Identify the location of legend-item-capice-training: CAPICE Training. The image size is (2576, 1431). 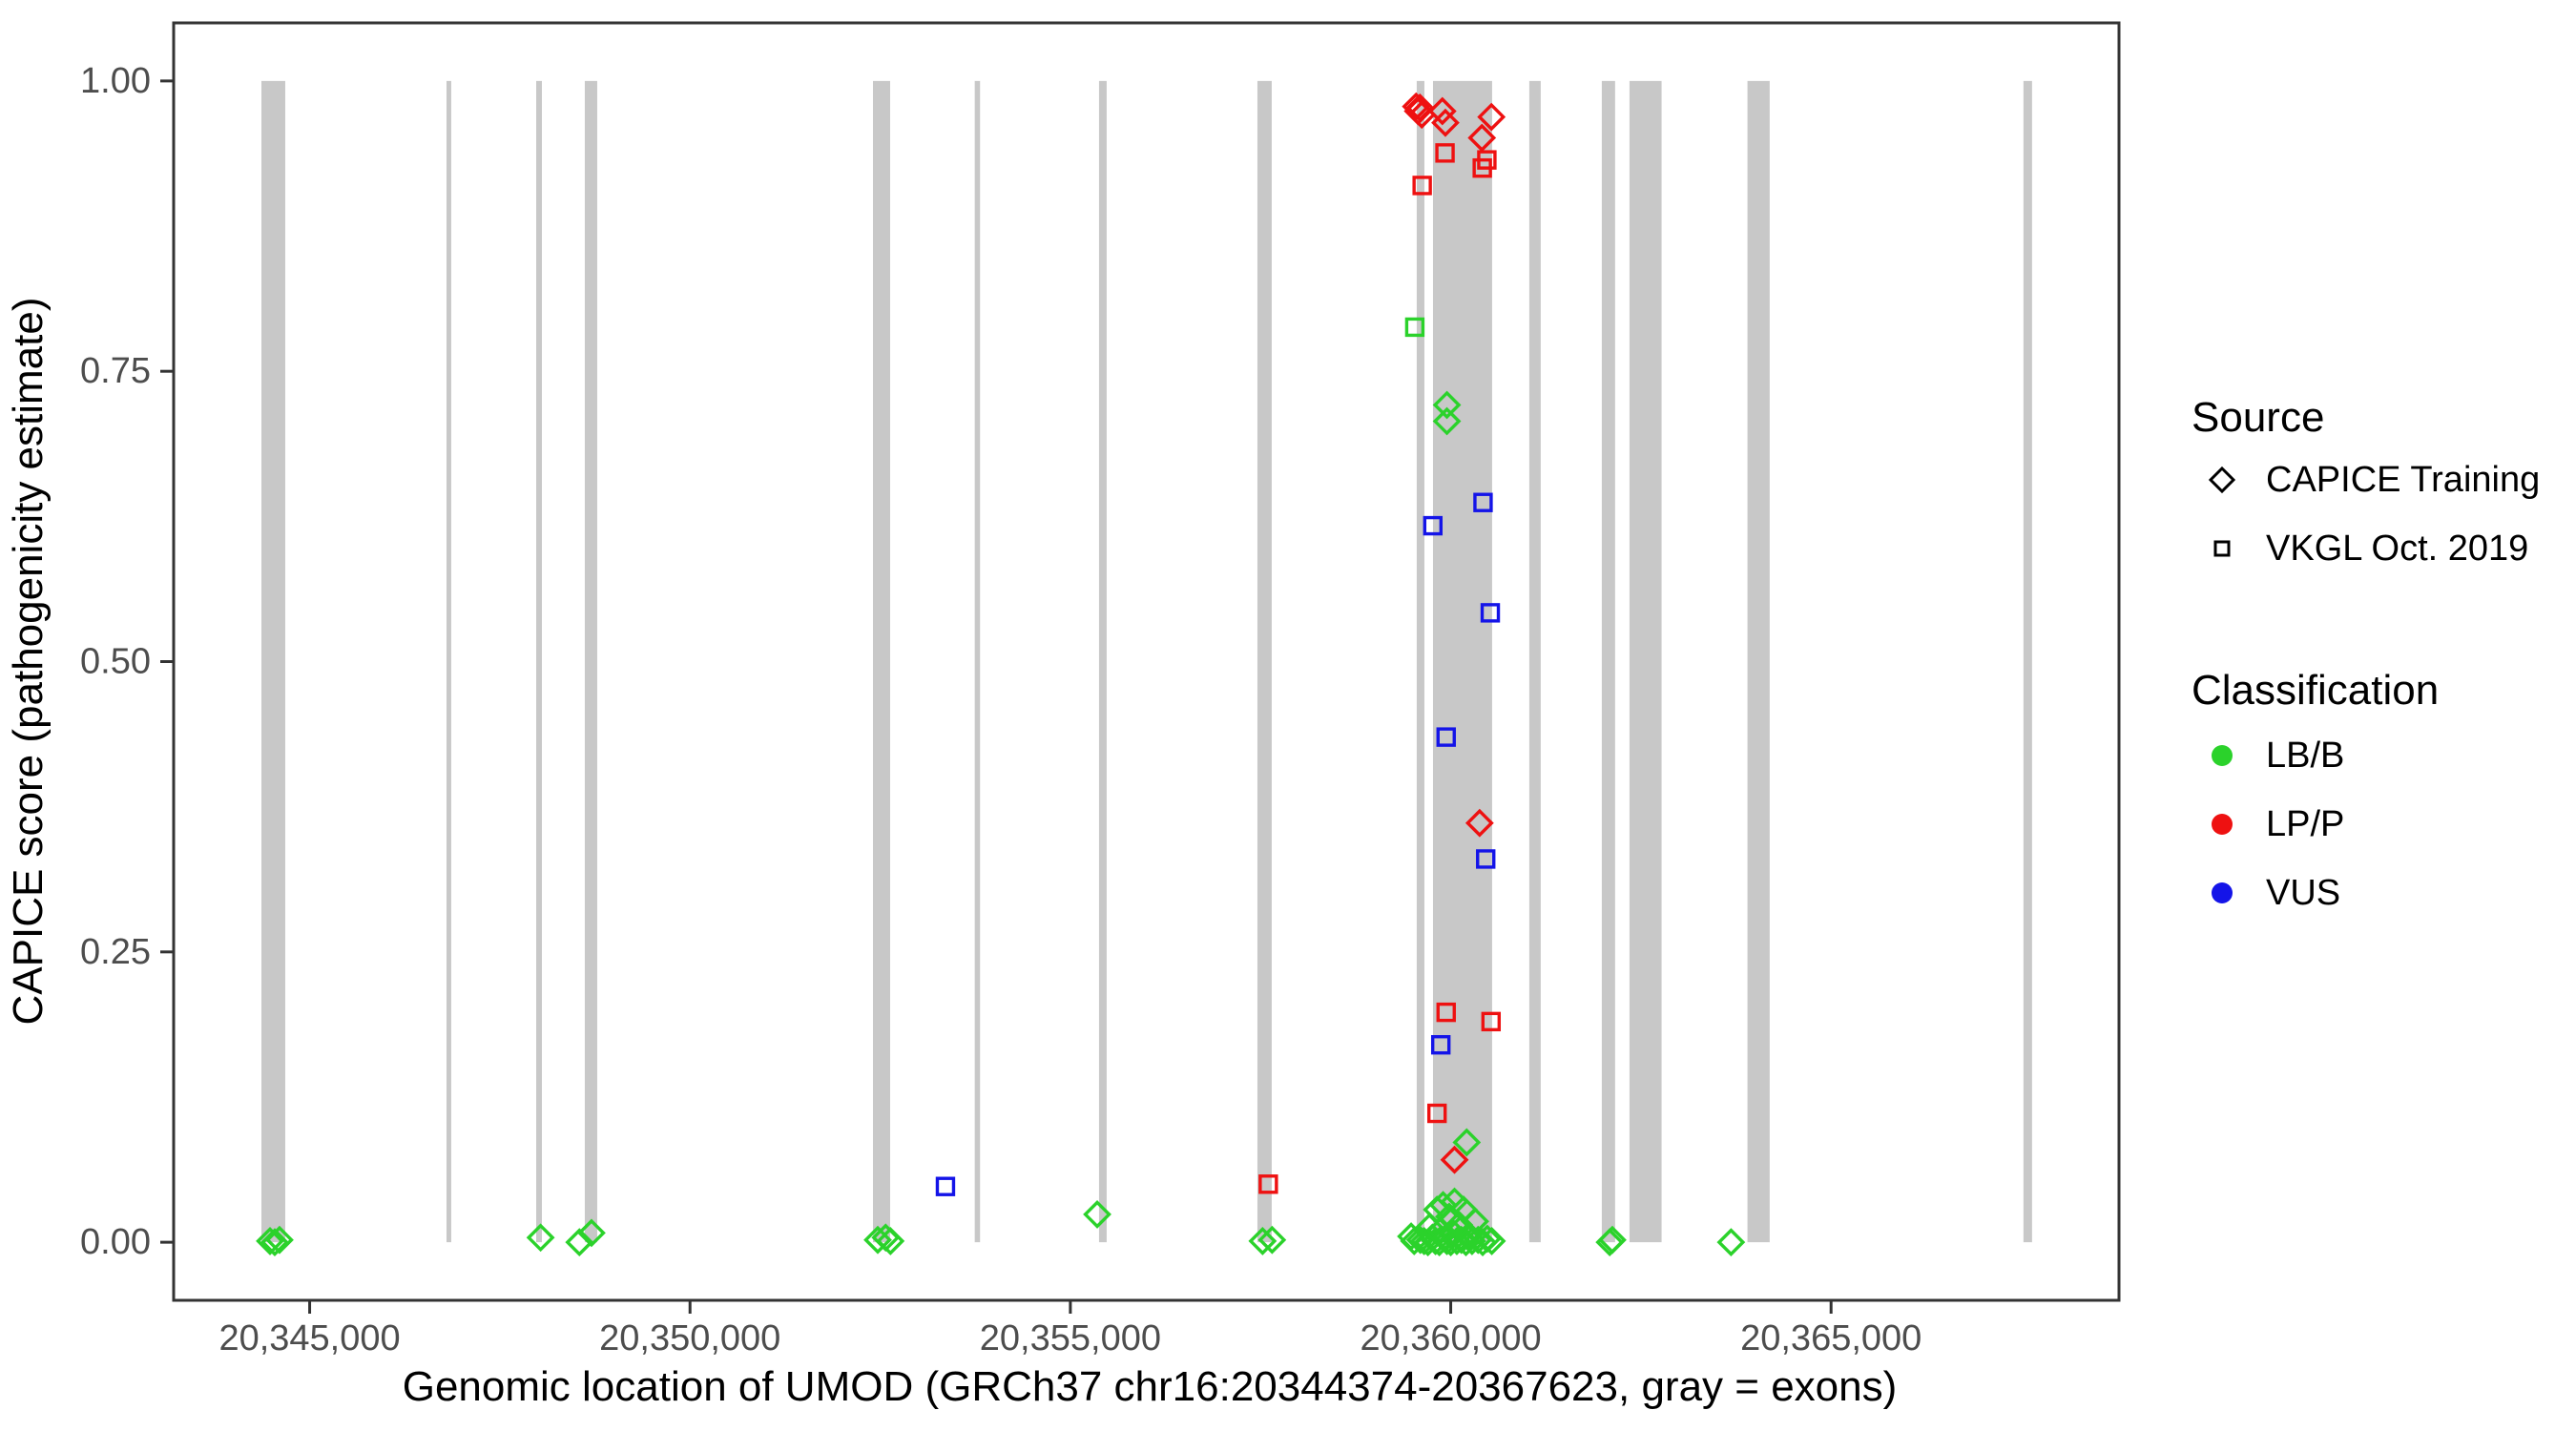
(2403, 480).